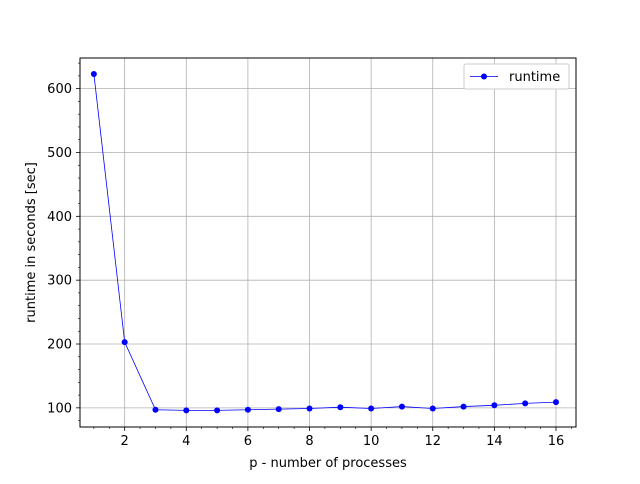 Image resolution: width=640 pixels, height=484 pixels. I want to click on x-tick-label: 8, so click(309, 441).